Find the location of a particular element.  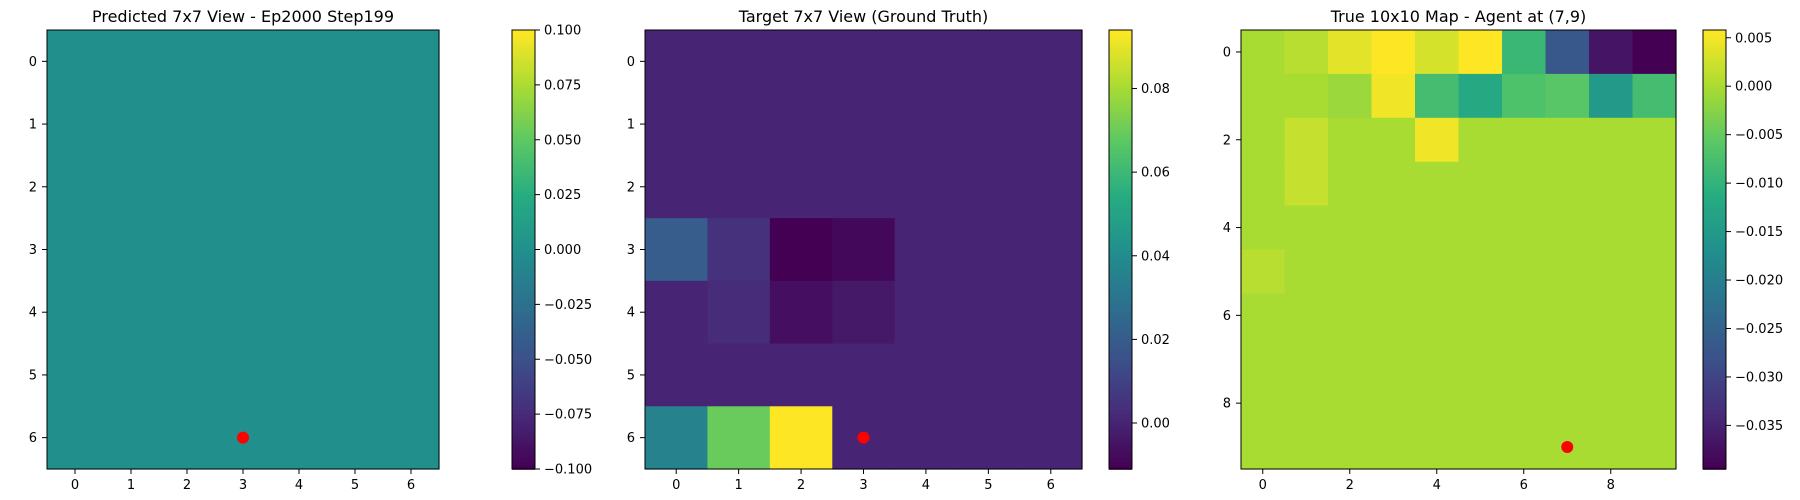

colorbar-tick-label: 0.100 is located at coordinates (562, 31).